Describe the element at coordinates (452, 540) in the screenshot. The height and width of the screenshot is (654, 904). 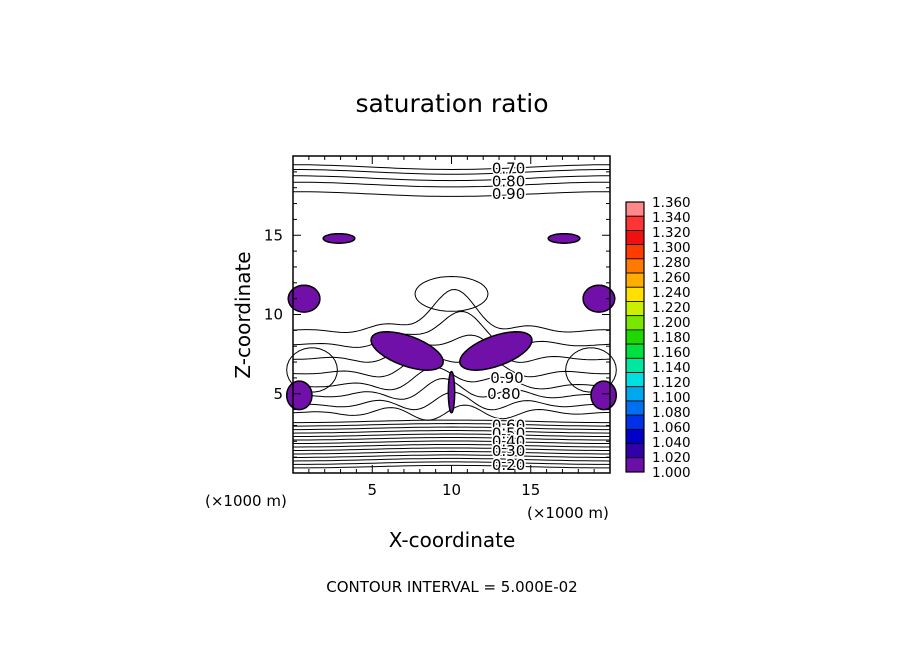
I see `x-axis-label: X-coordinate` at that location.